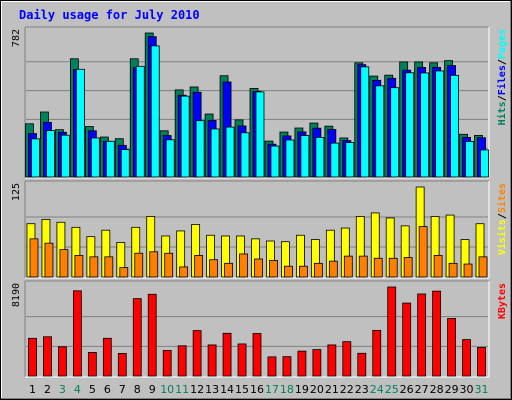 The image size is (512, 400). What do you see at coordinates (502, 113) in the screenshot?
I see `legend-hits: Hits` at bounding box center [502, 113].